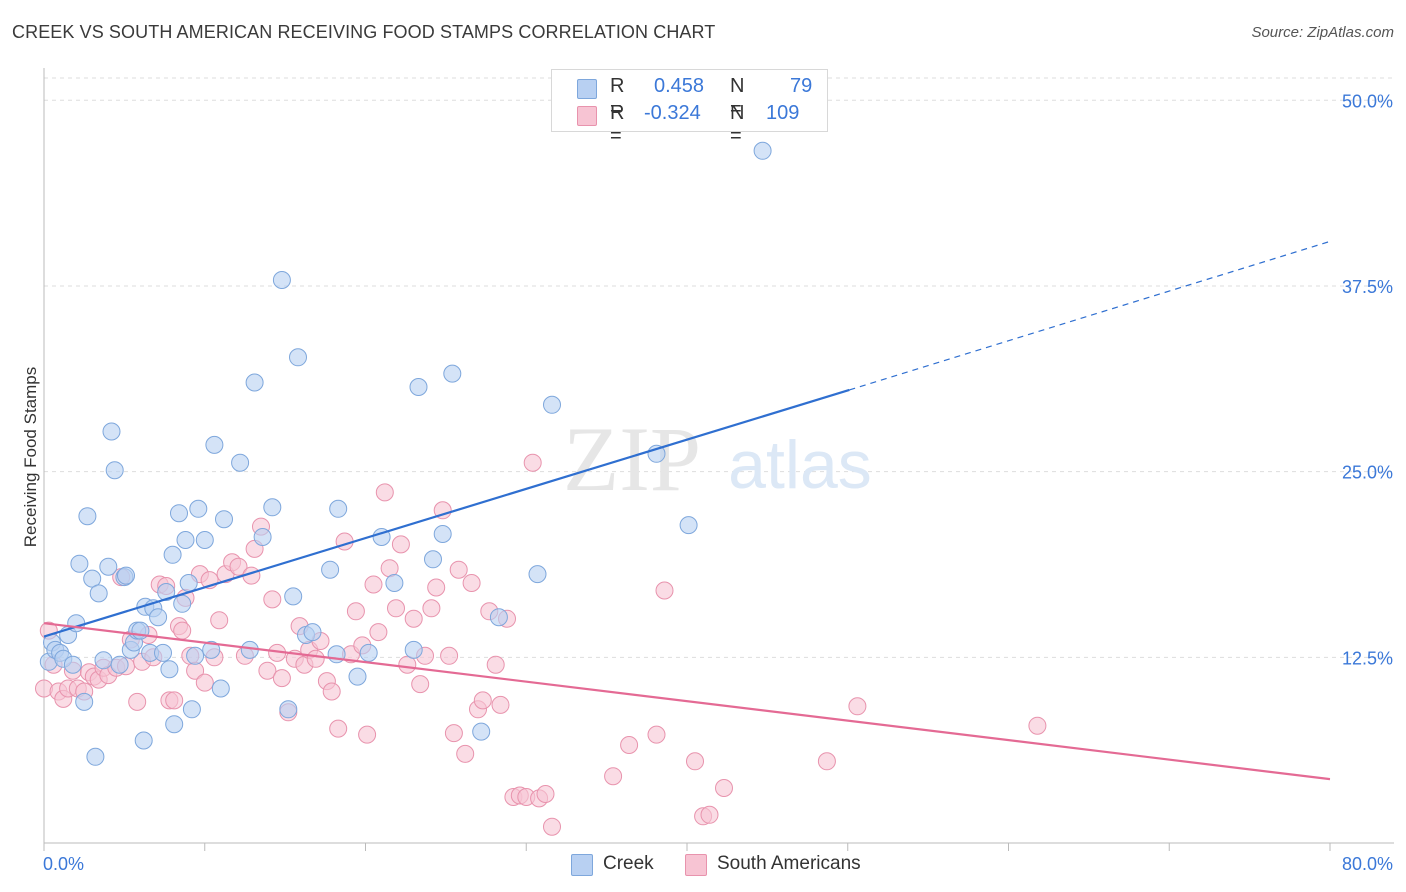  What do you see at coordinates (1090, 315) in the screenshot?
I see `creek-trend-extension` at bounding box center [1090, 315].